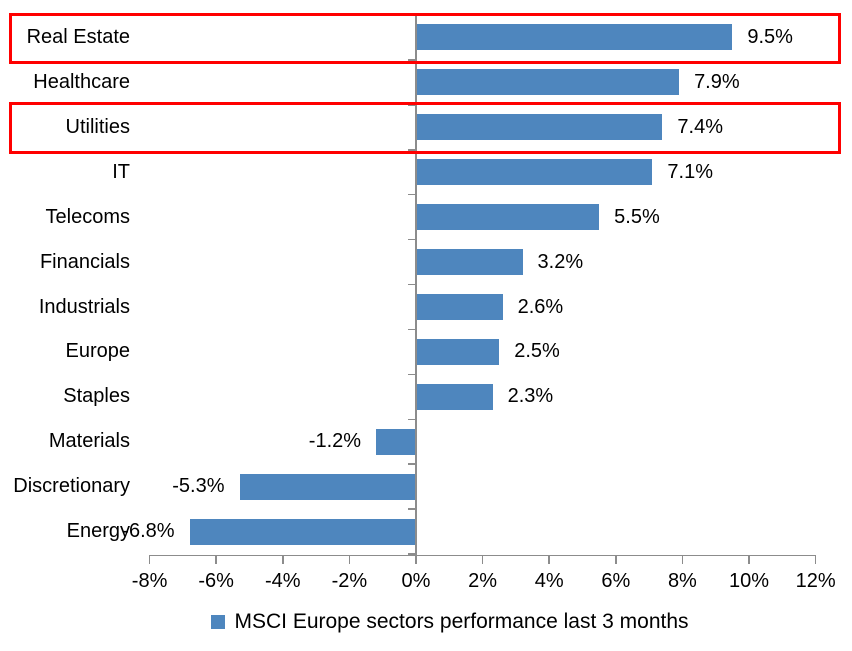 Image resolution: width=852 pixels, height=651 pixels. I want to click on legend-swatch-icon, so click(218, 622).